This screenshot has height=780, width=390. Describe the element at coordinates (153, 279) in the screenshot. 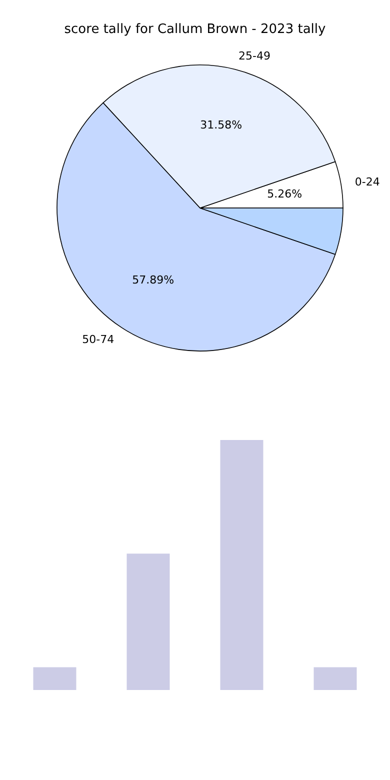

I see `data-label: 57.89%` at that location.